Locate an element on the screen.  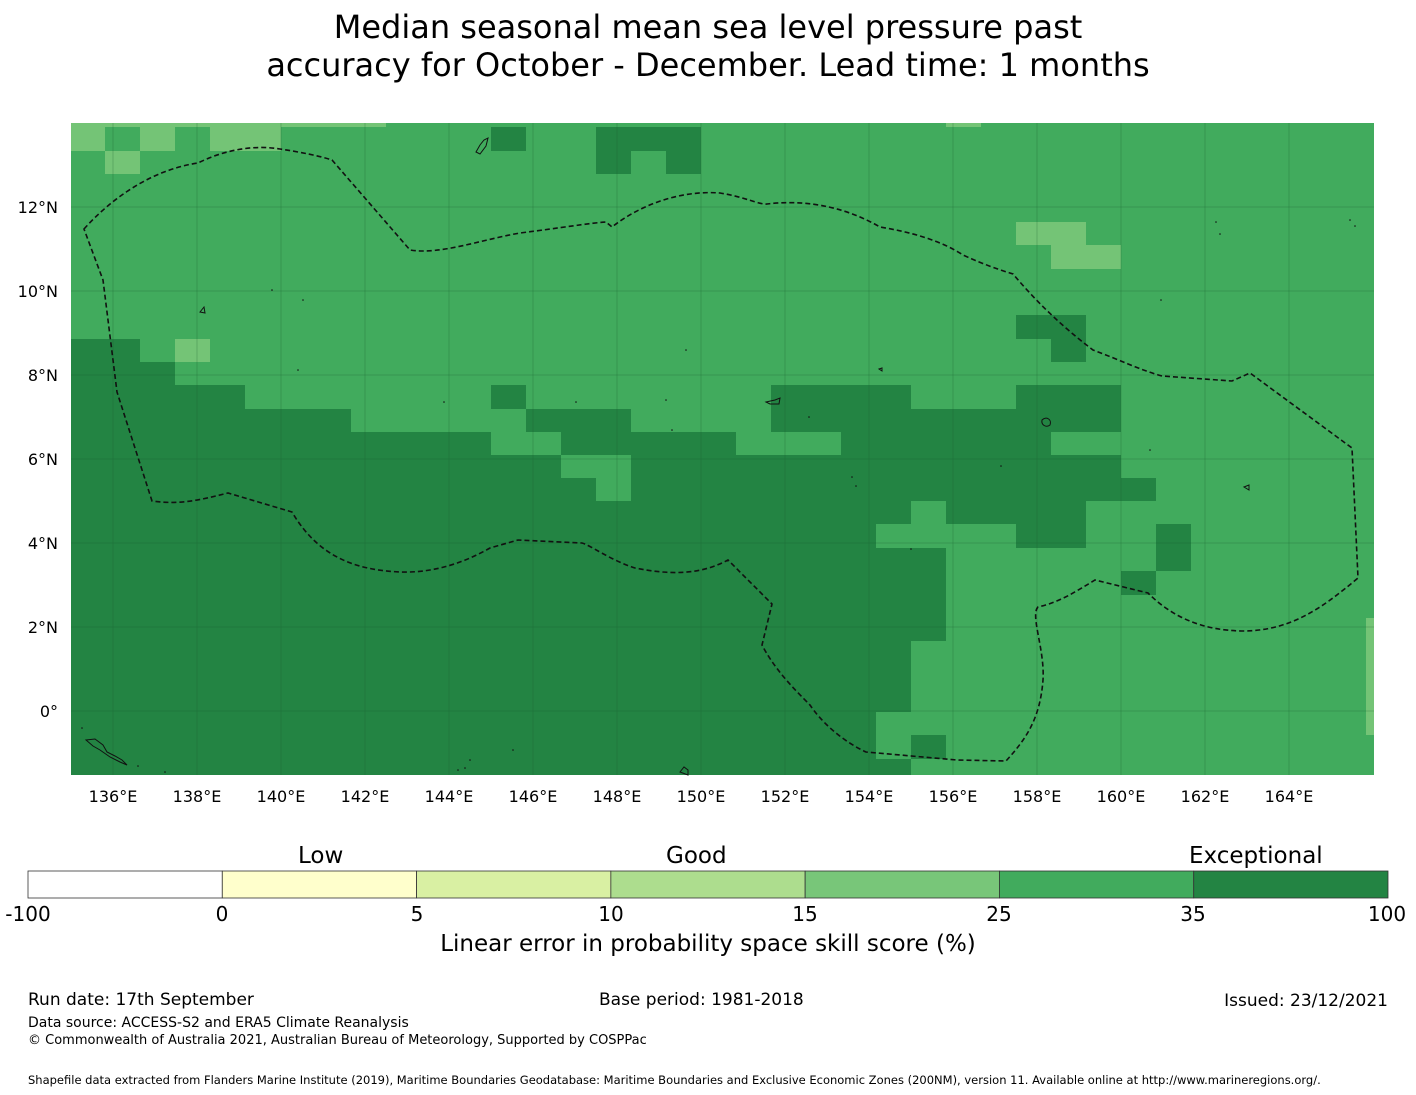
island-chuuk is located at coordinates (1046, 422).